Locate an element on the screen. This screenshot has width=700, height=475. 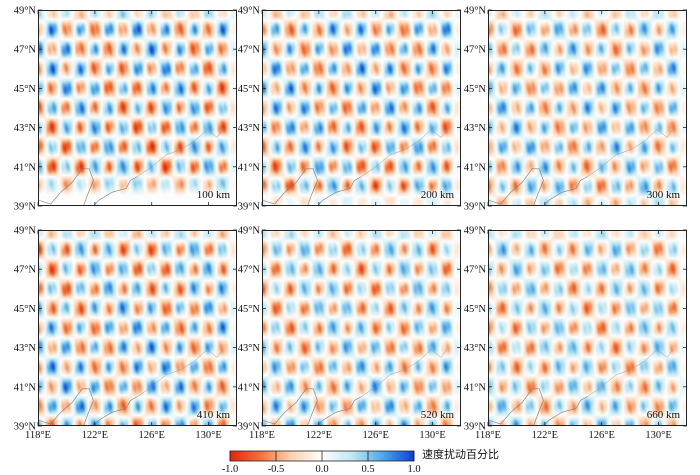
depth-label: 200 km is located at coordinates (438, 195).